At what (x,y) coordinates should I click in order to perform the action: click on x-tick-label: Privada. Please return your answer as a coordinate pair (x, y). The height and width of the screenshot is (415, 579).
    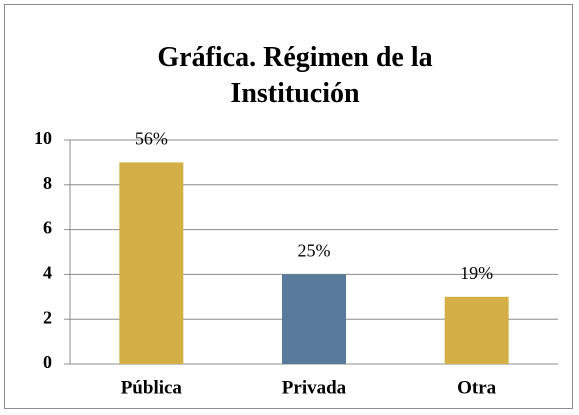
    Looking at the image, I should click on (314, 387).